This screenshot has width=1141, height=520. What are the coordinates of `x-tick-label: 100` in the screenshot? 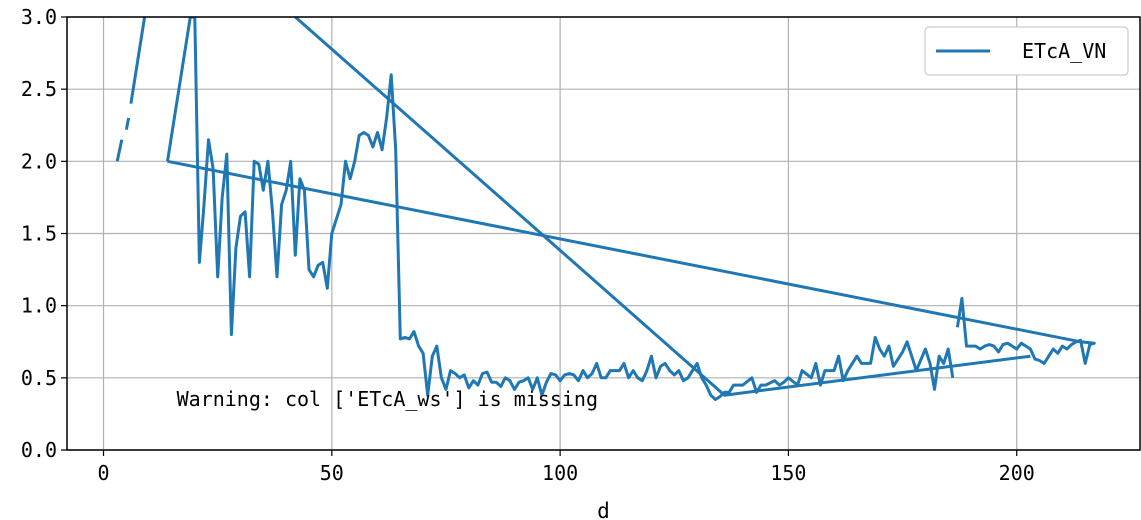 It's located at (560, 473).